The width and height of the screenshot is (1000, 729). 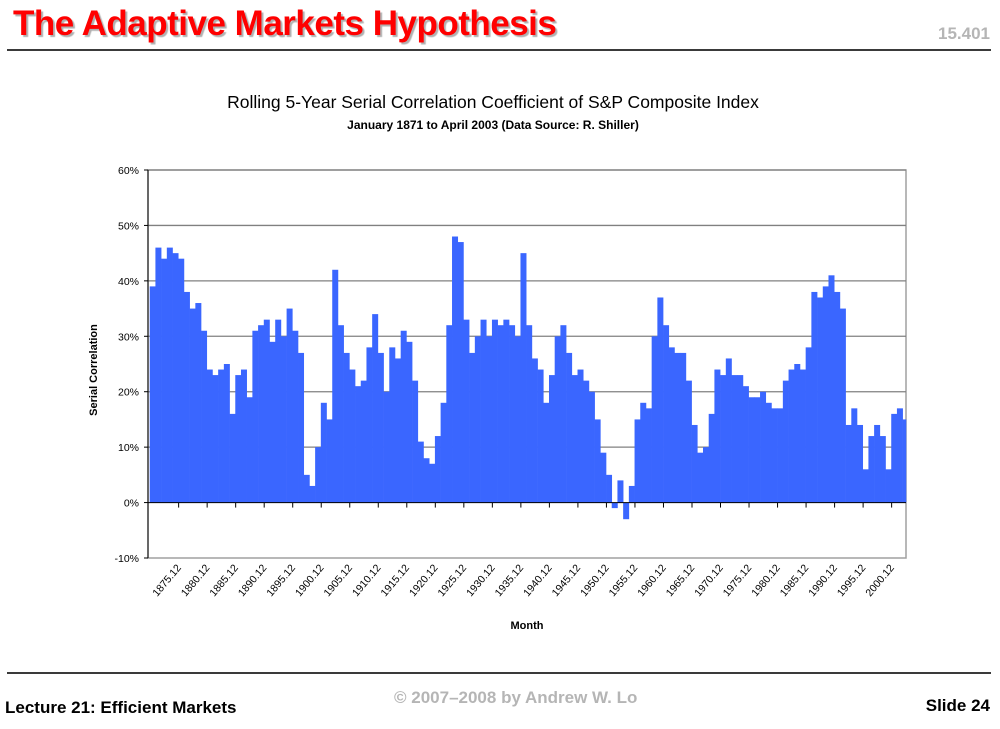 I want to click on x-tick-label: 1970.12, so click(x=709, y=580).